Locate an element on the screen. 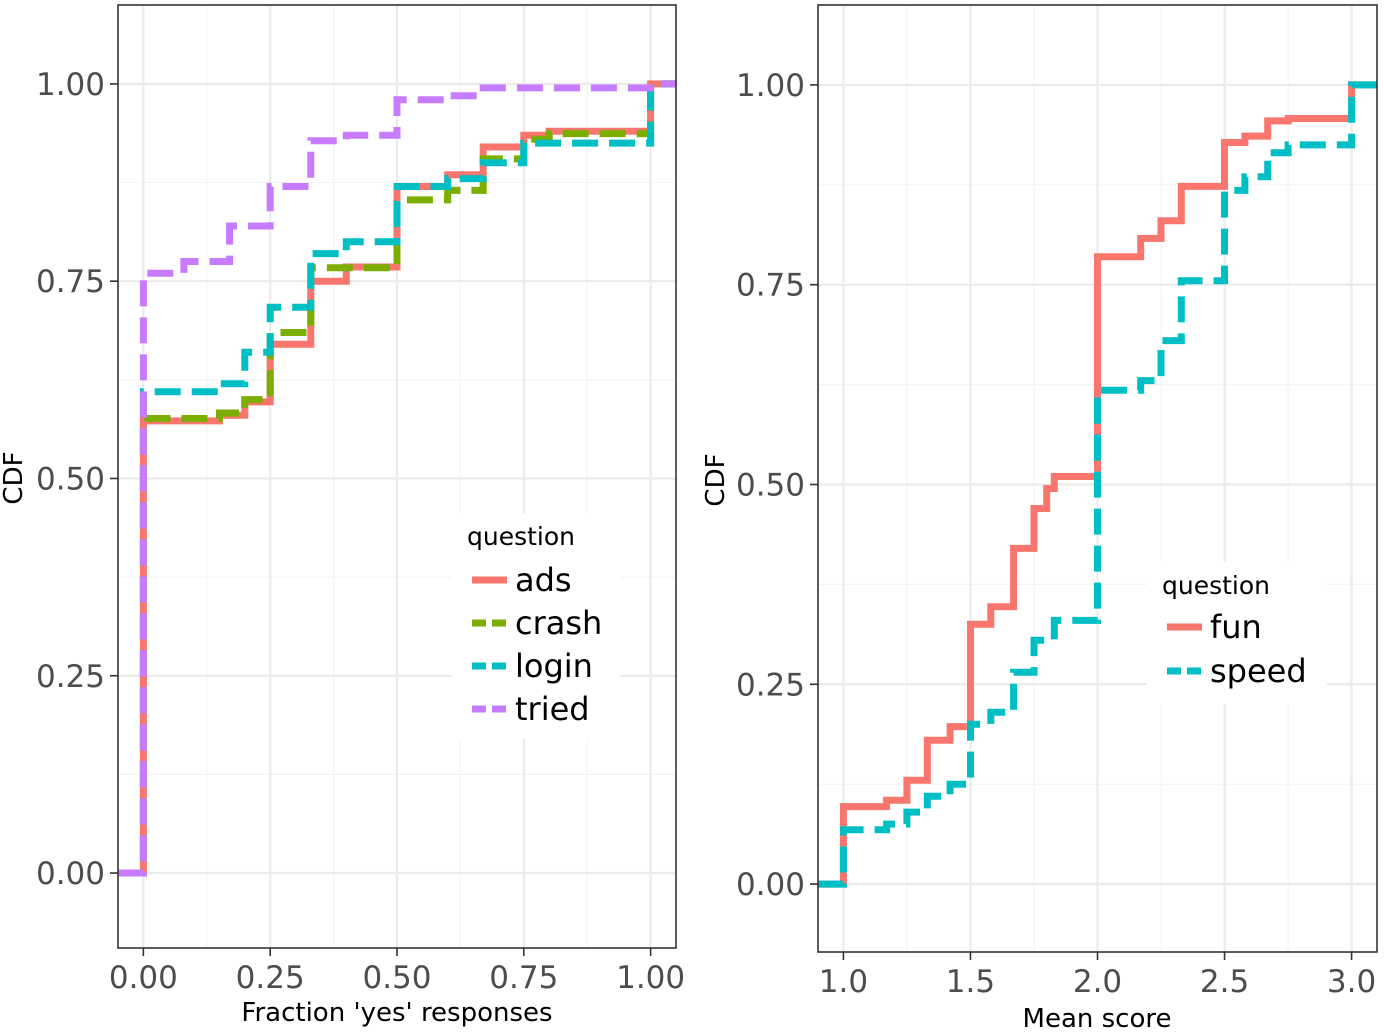 The image size is (1384, 1032). legend-label-ads: ads is located at coordinates (543, 580).